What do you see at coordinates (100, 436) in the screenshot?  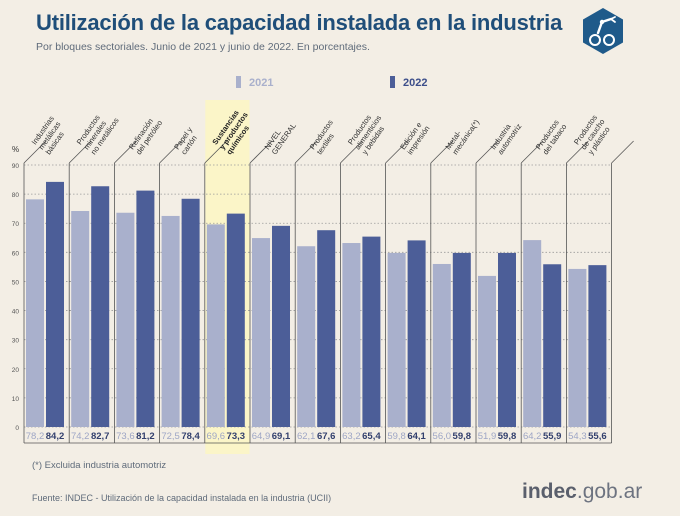 I see `value-label-2022: 82,7` at bounding box center [100, 436].